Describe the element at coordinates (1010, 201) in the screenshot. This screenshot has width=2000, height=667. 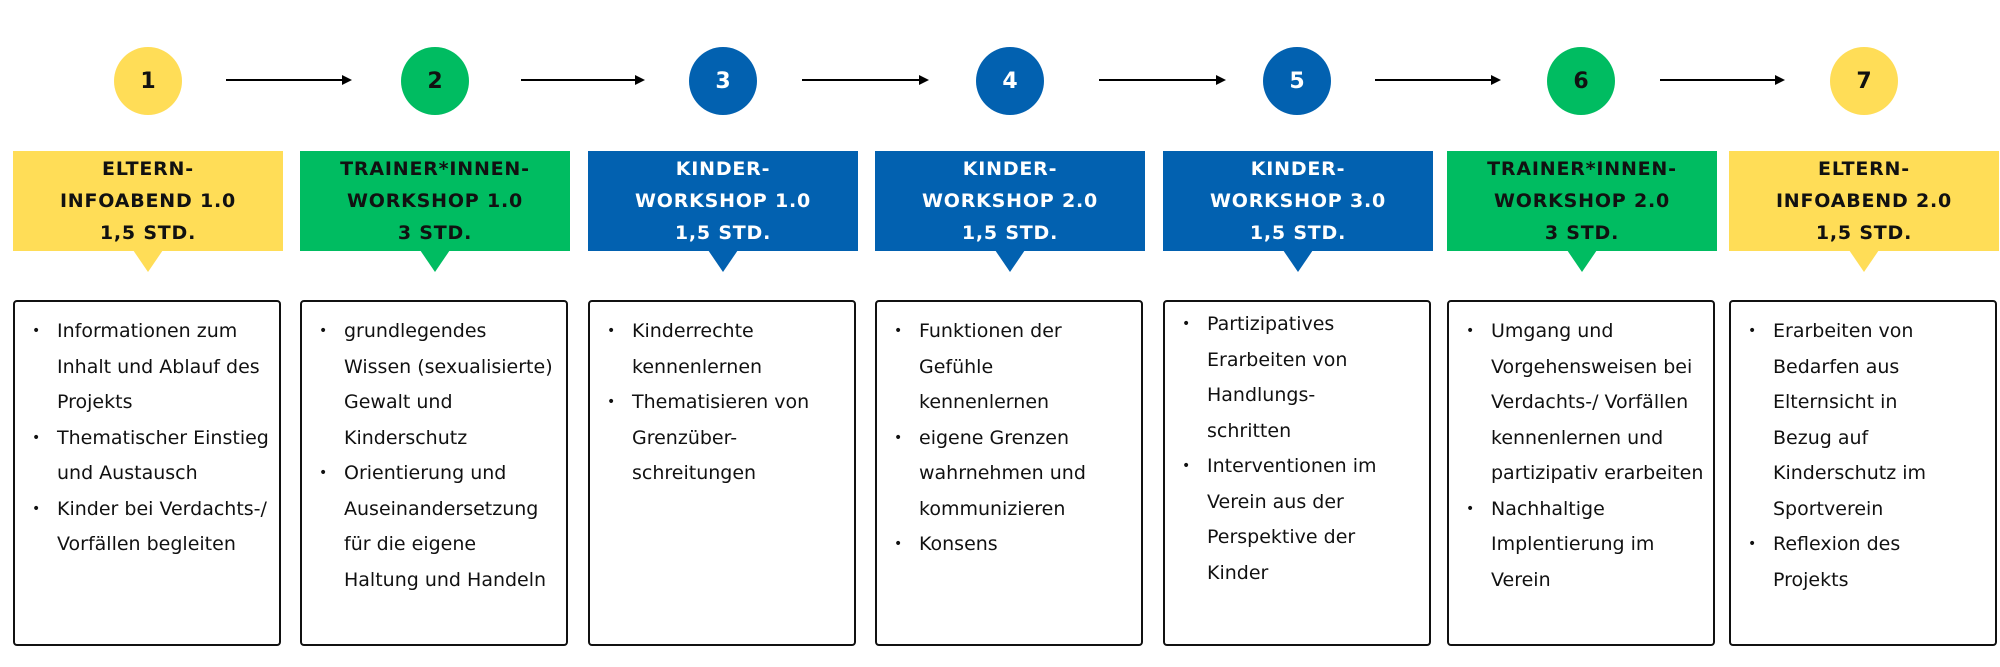
I see `step-title-box: KINDER- WORKSHOP 2.0 1,5 STD.` at that location.